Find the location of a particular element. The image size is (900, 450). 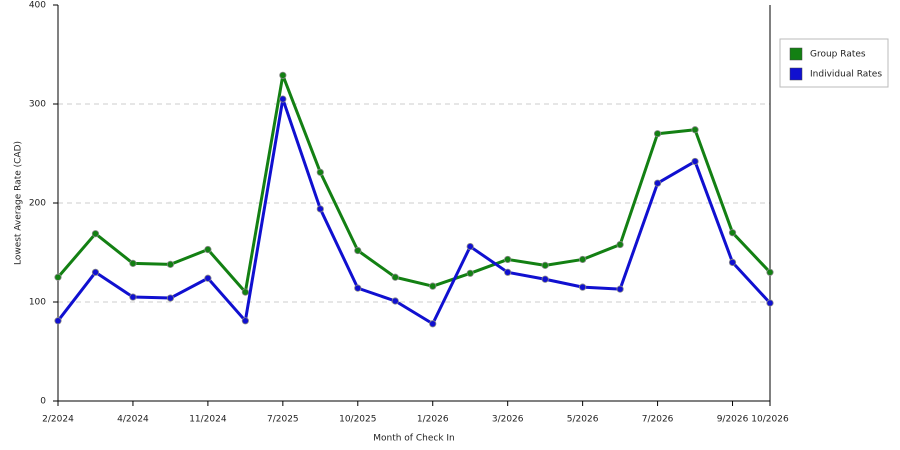

x-tick-label: 10/2025 is located at coordinates (357, 420).